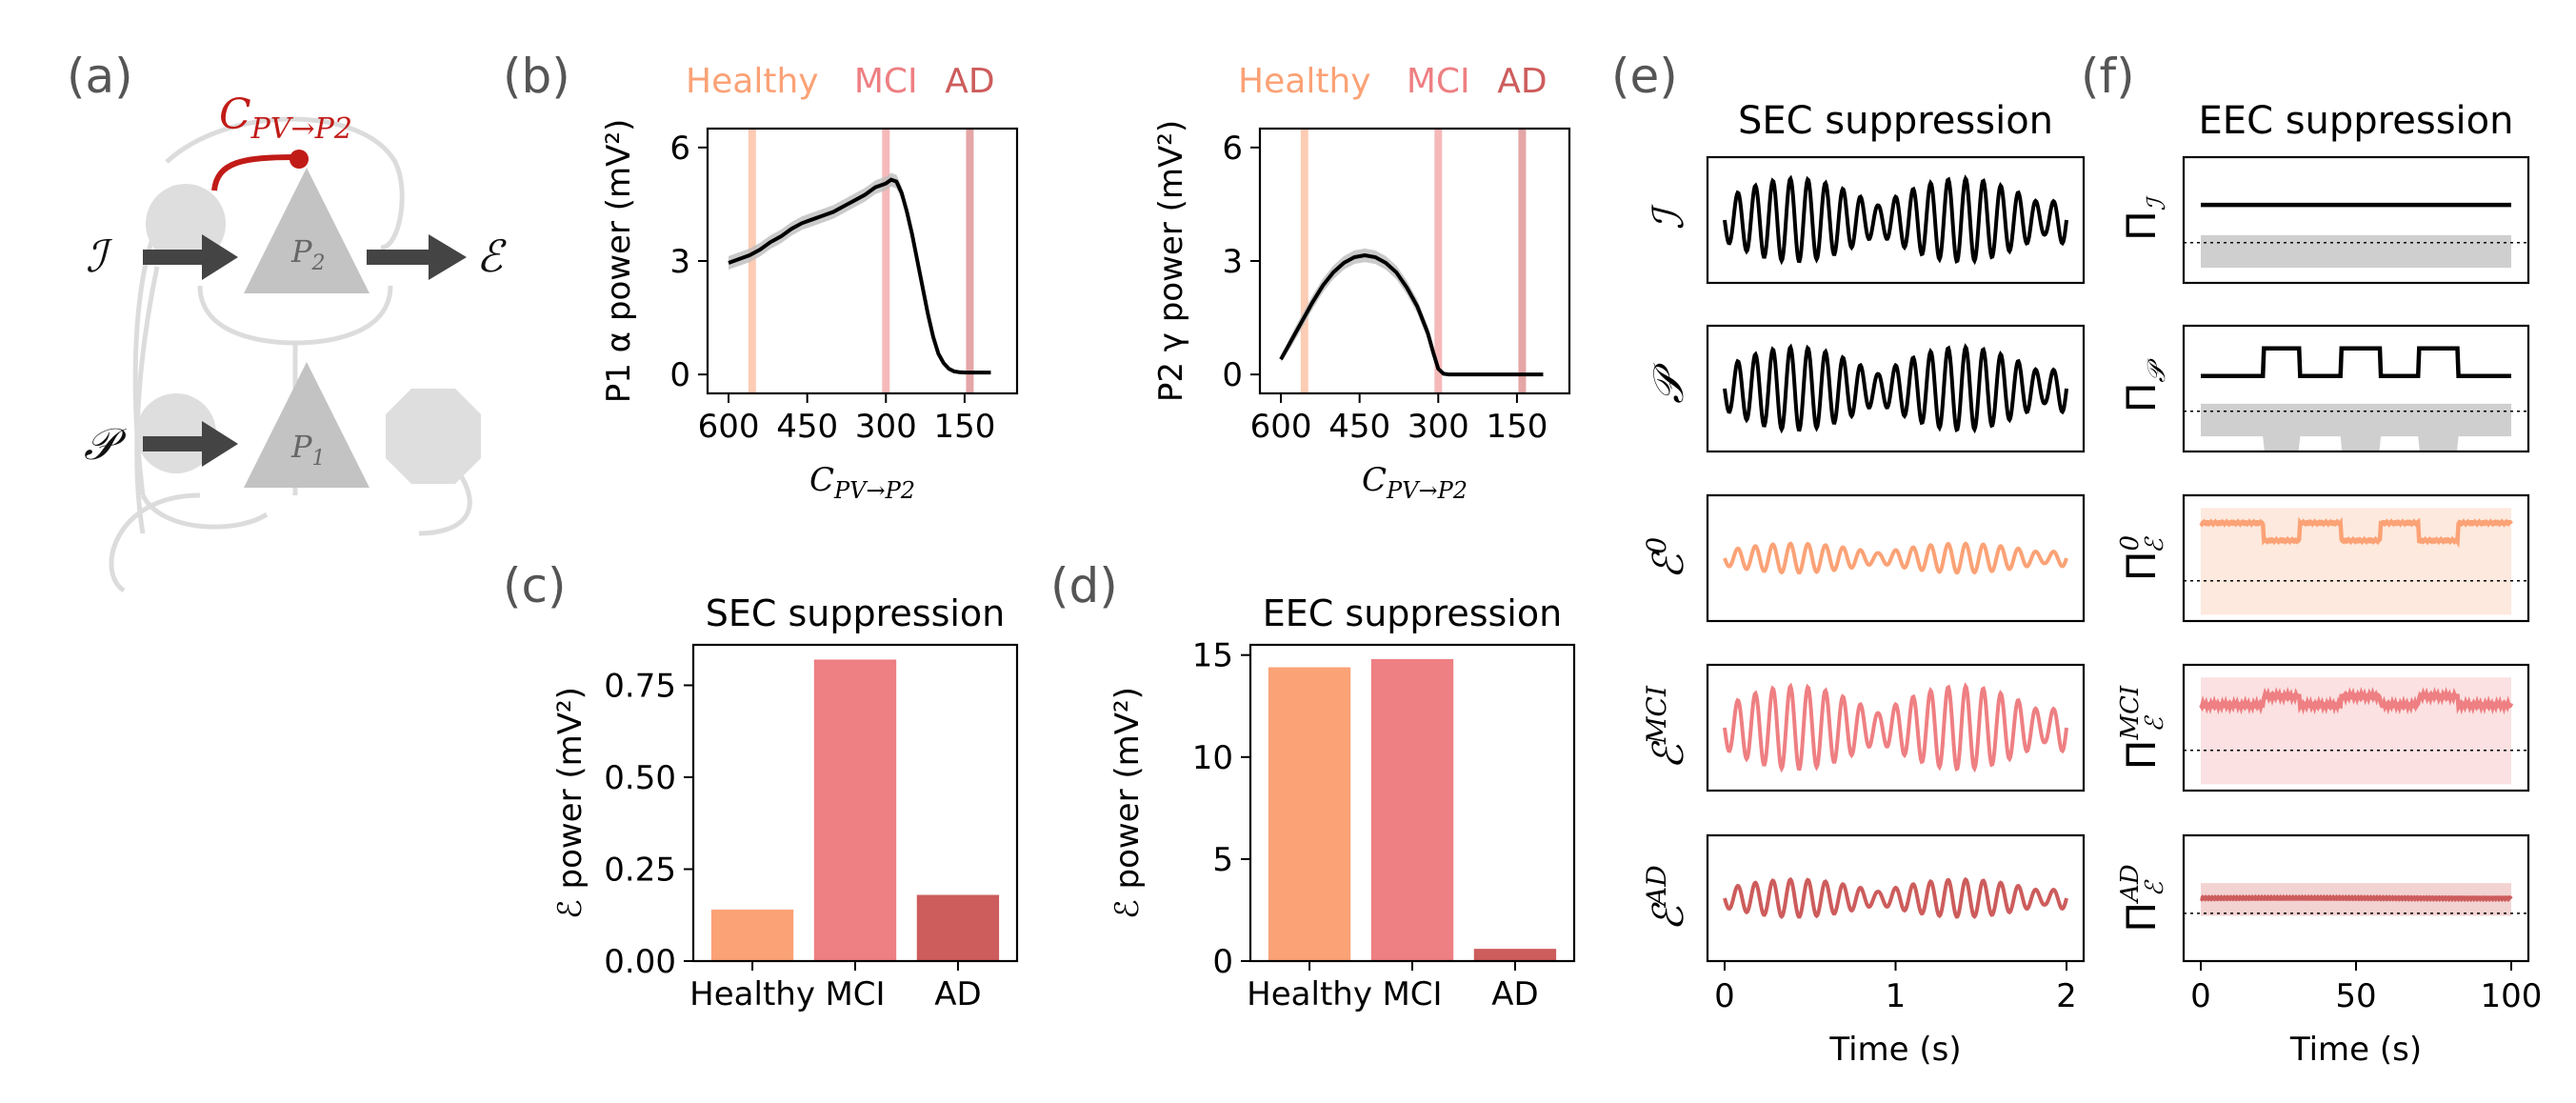  I want to click on y-tick-label: 0.75, so click(640, 686).